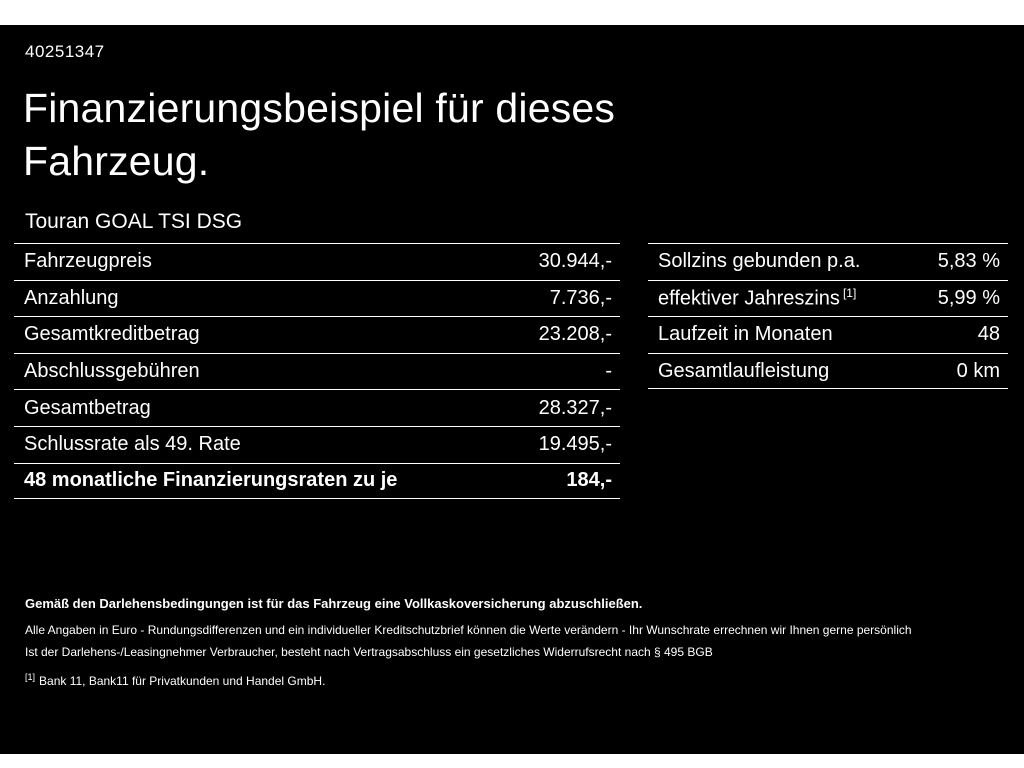 The height and width of the screenshot is (768, 1024). What do you see at coordinates (745, 334) in the screenshot?
I see `row-label: Laufzeit in Monaten` at bounding box center [745, 334].